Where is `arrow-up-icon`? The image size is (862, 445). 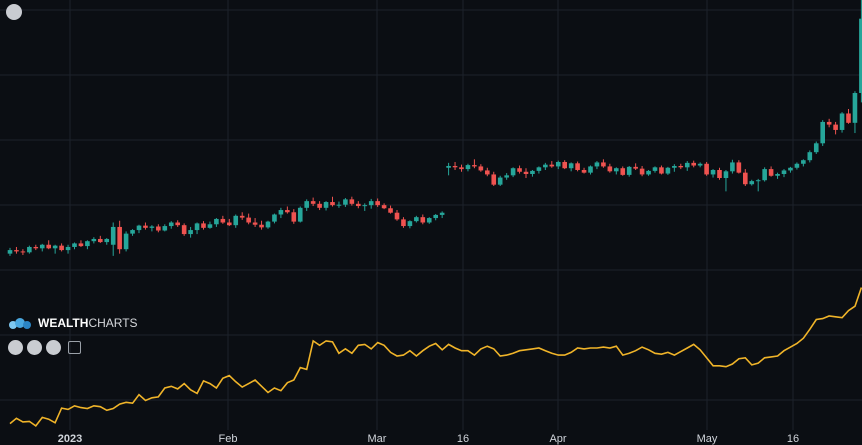 arrow-up-icon is located at coordinates (53, 347).